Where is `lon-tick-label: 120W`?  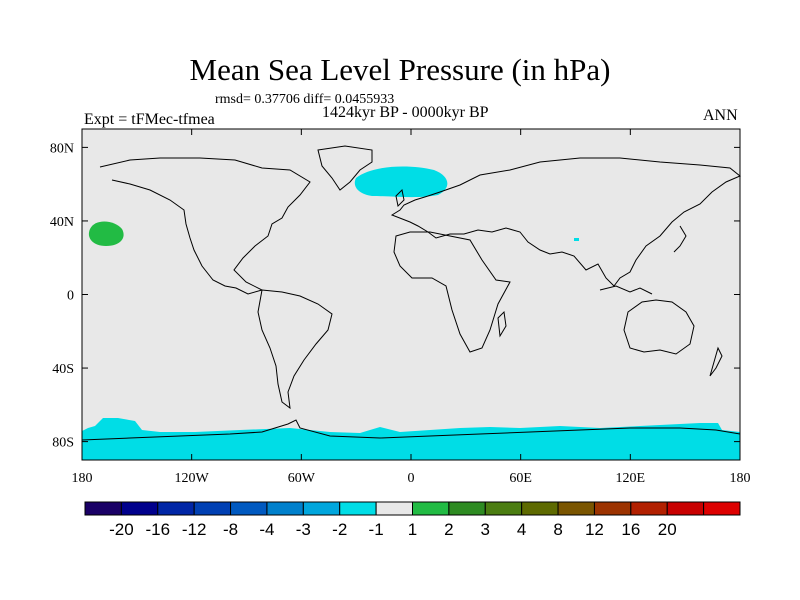
lon-tick-label: 120W is located at coordinates (192, 478).